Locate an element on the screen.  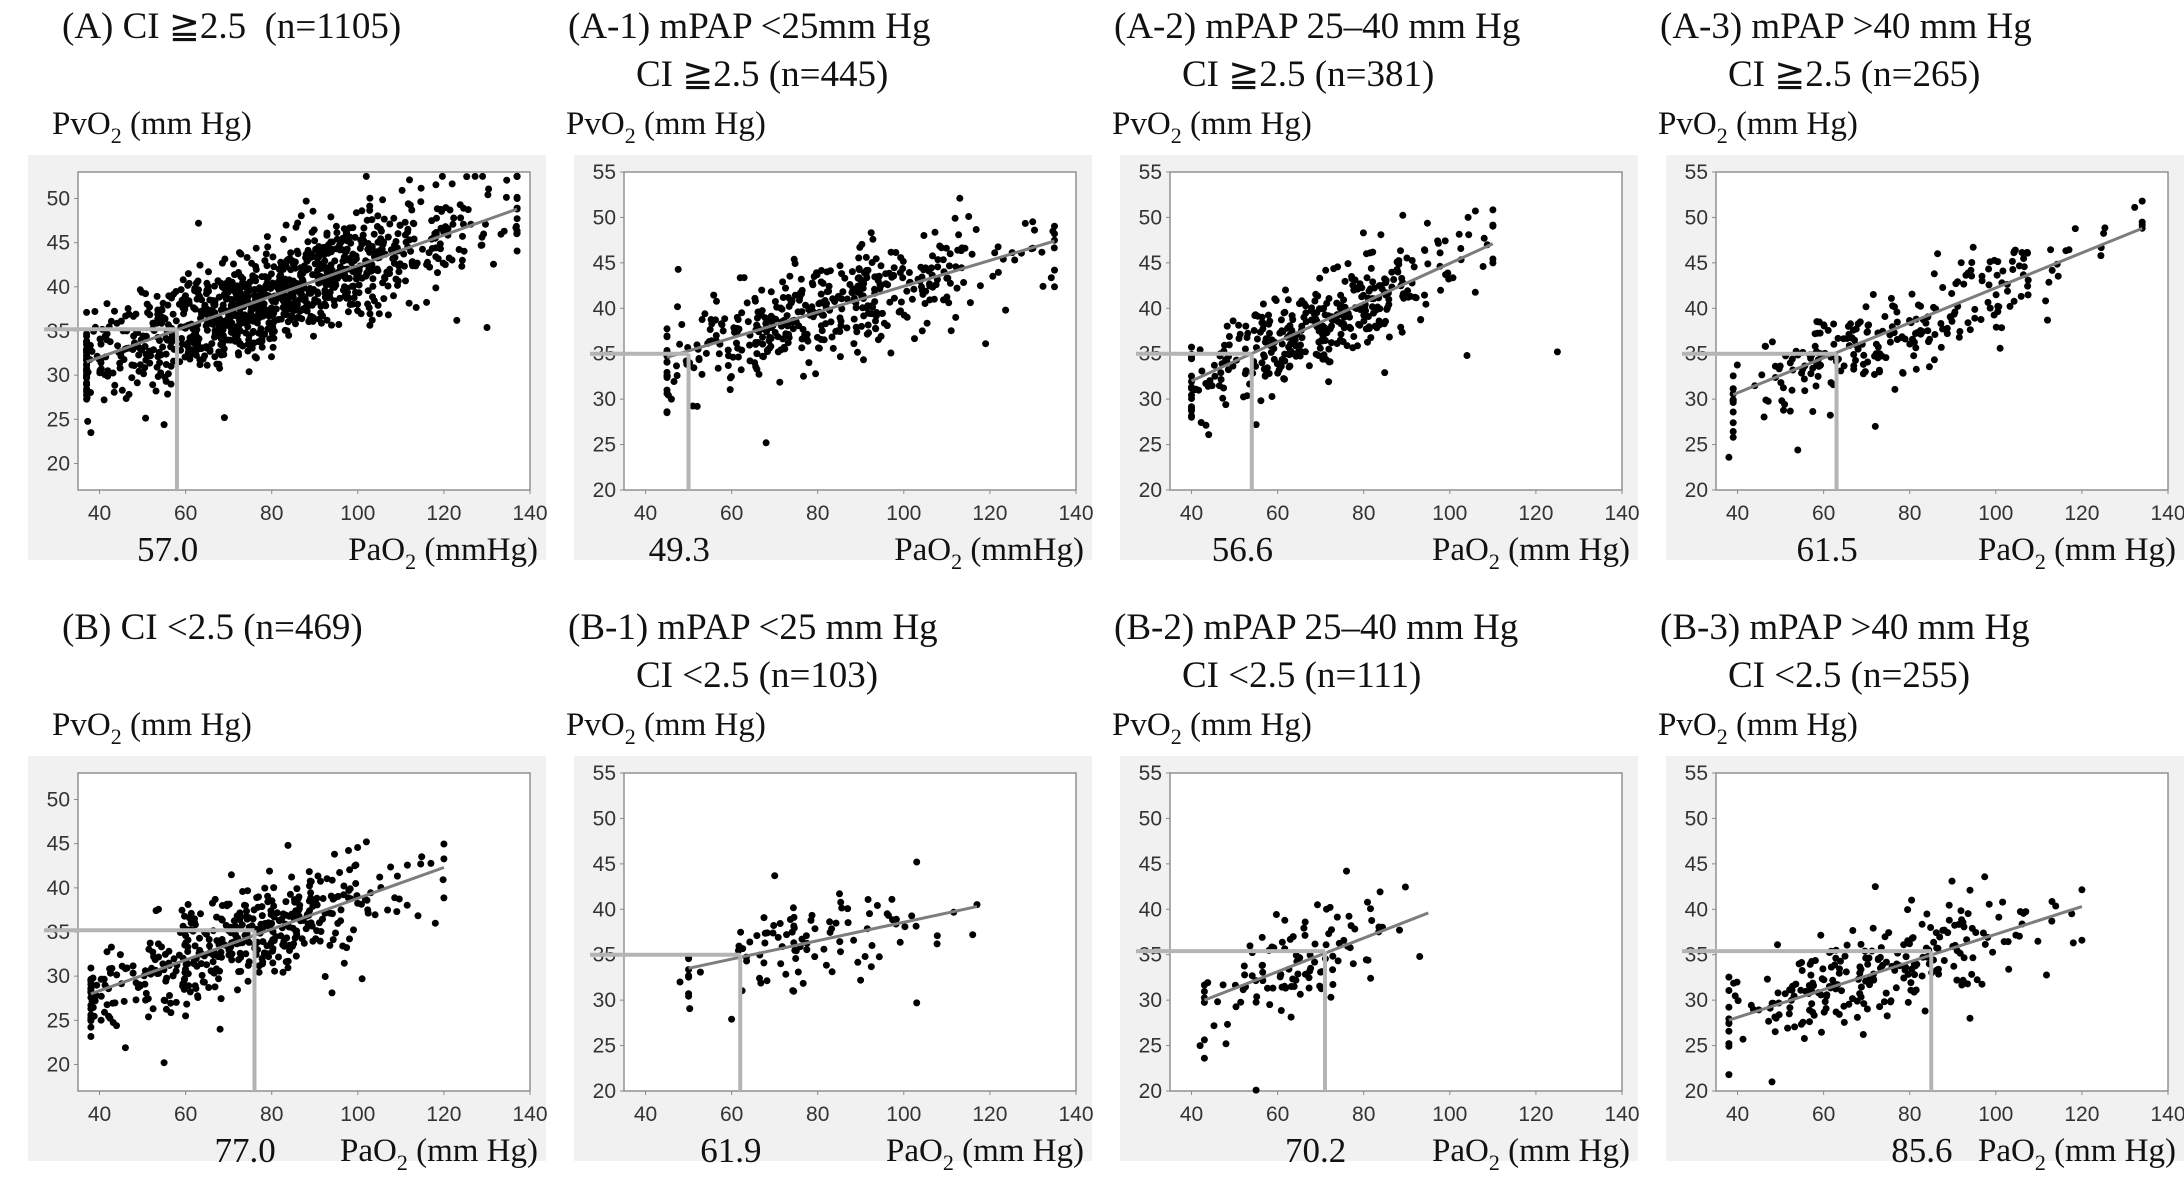
x-axis-label-subscript: 2 is located at coordinates (402, 1162).